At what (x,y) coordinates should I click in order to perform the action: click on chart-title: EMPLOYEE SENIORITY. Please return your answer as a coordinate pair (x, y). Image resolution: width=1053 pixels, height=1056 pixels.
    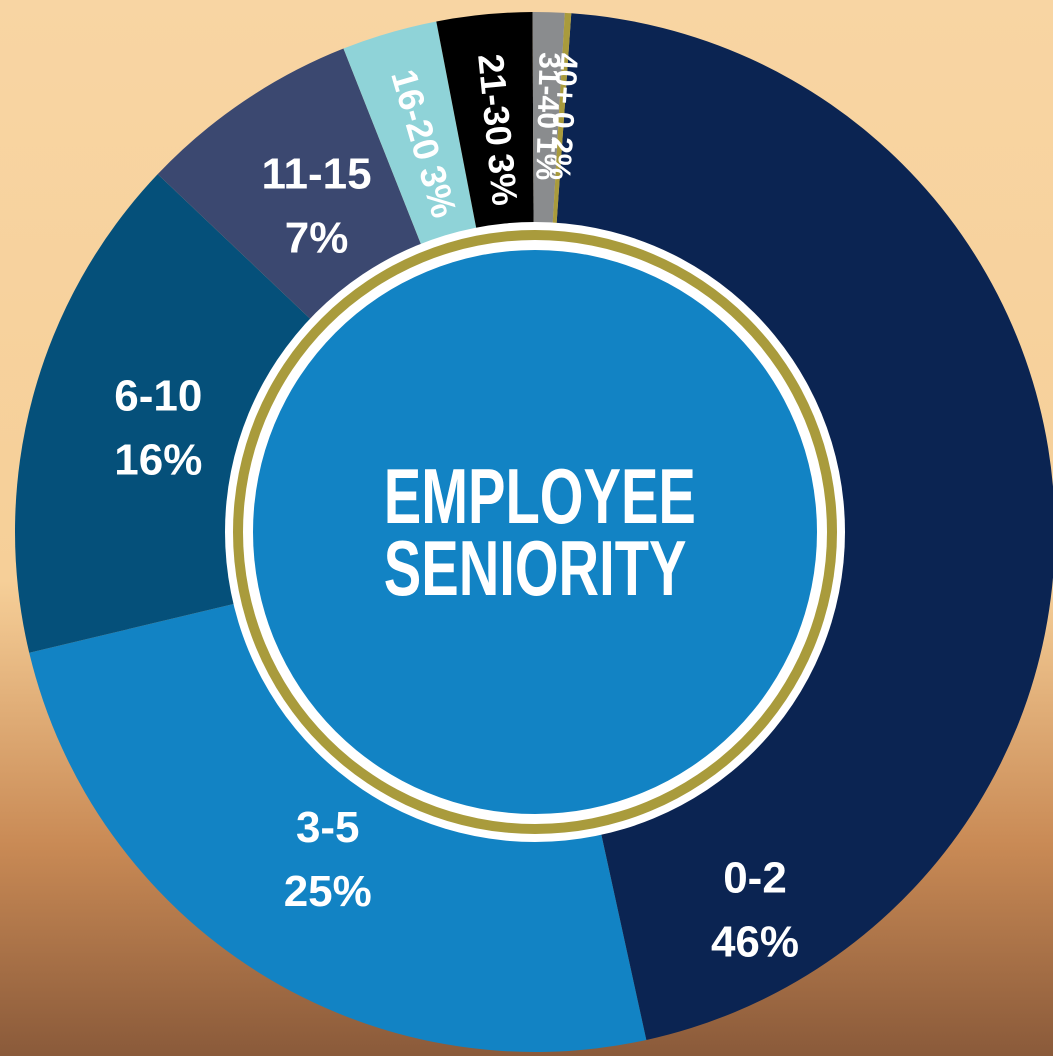
    Looking at the image, I should click on (539, 532).